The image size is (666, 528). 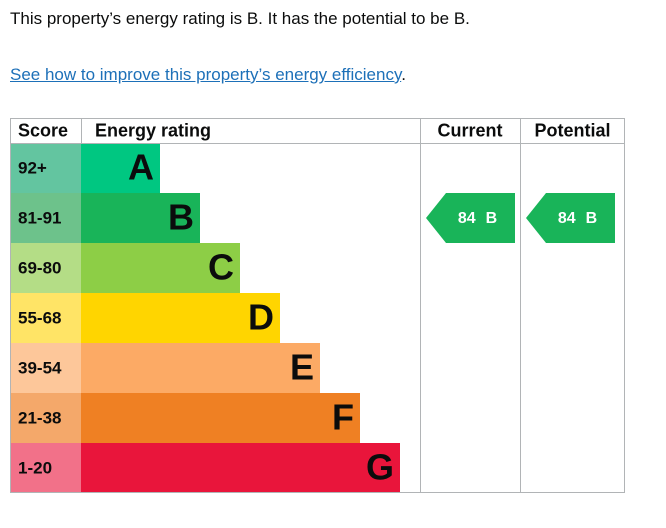 What do you see at coordinates (32, 167) in the screenshot?
I see `score-range: 92+` at bounding box center [32, 167].